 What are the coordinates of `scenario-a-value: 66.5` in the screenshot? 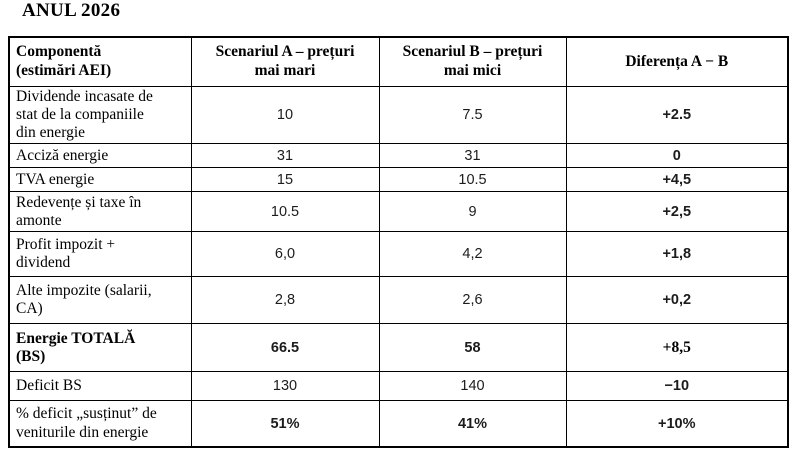 It's located at (285, 348).